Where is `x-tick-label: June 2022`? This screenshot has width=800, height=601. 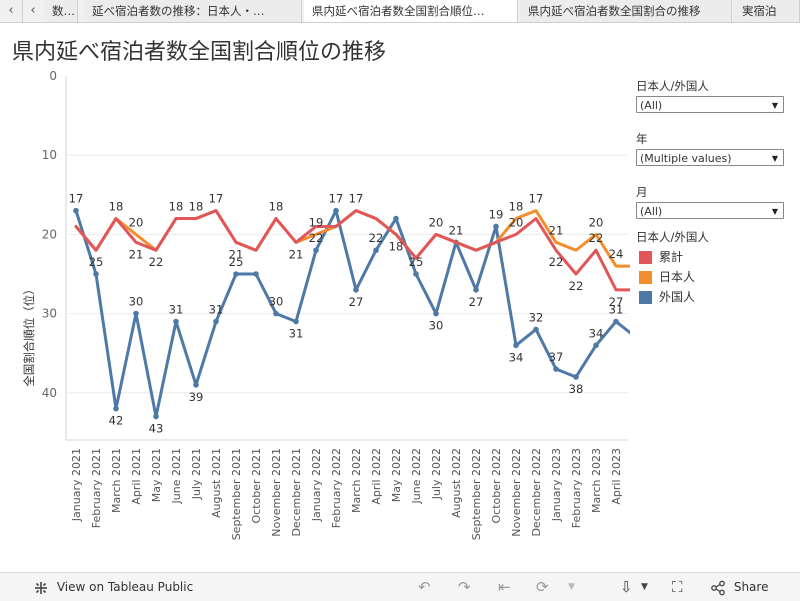
x-tick-label: June 2022 is located at coordinates (416, 476).